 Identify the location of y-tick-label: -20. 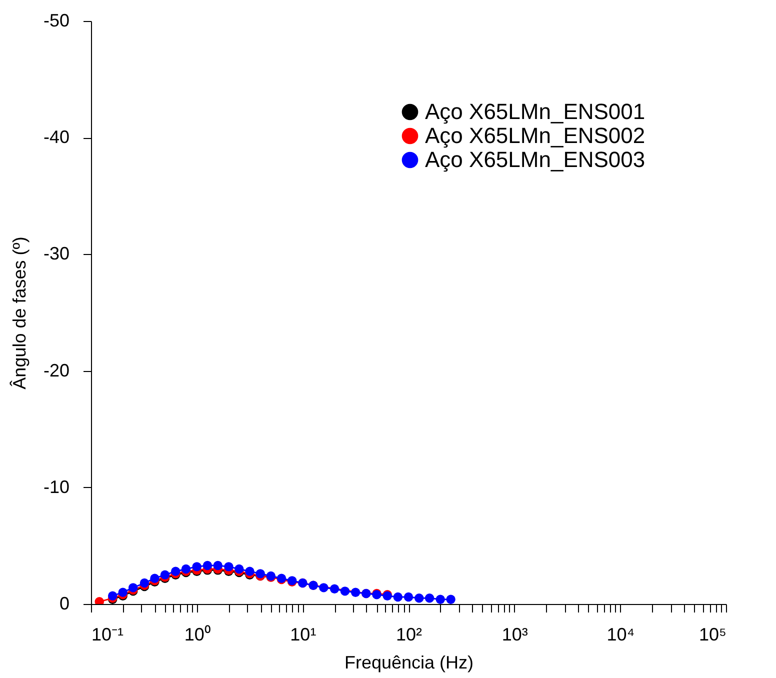
(56, 370).